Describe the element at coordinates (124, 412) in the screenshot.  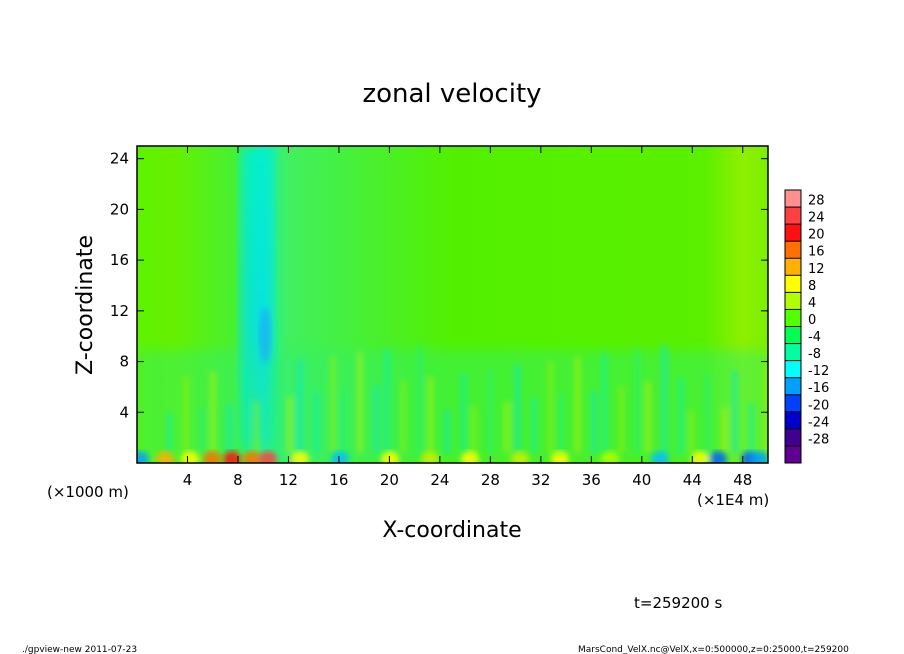
I see `y-tick-label: 4` at that location.